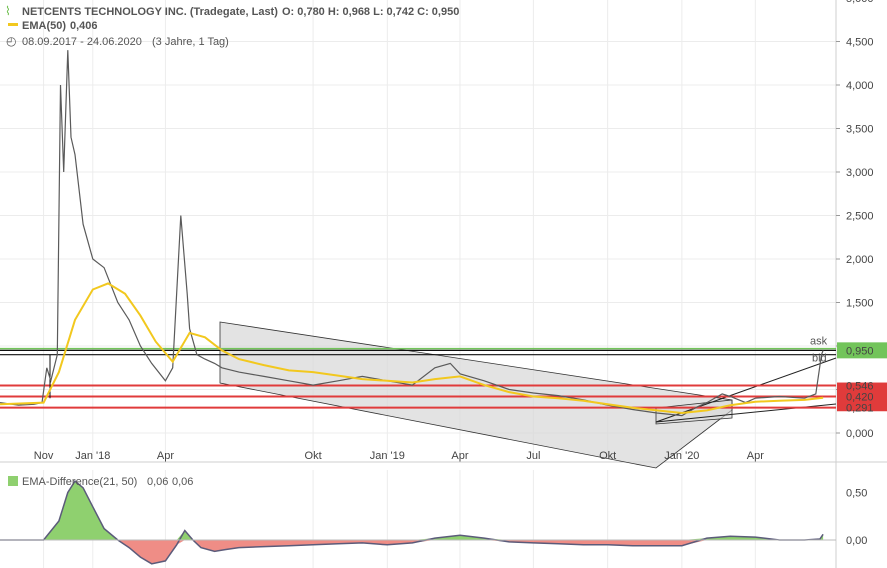 Image resolution: width=887 pixels, height=568 pixels. I want to click on trend-line-up, so click(746, 390).